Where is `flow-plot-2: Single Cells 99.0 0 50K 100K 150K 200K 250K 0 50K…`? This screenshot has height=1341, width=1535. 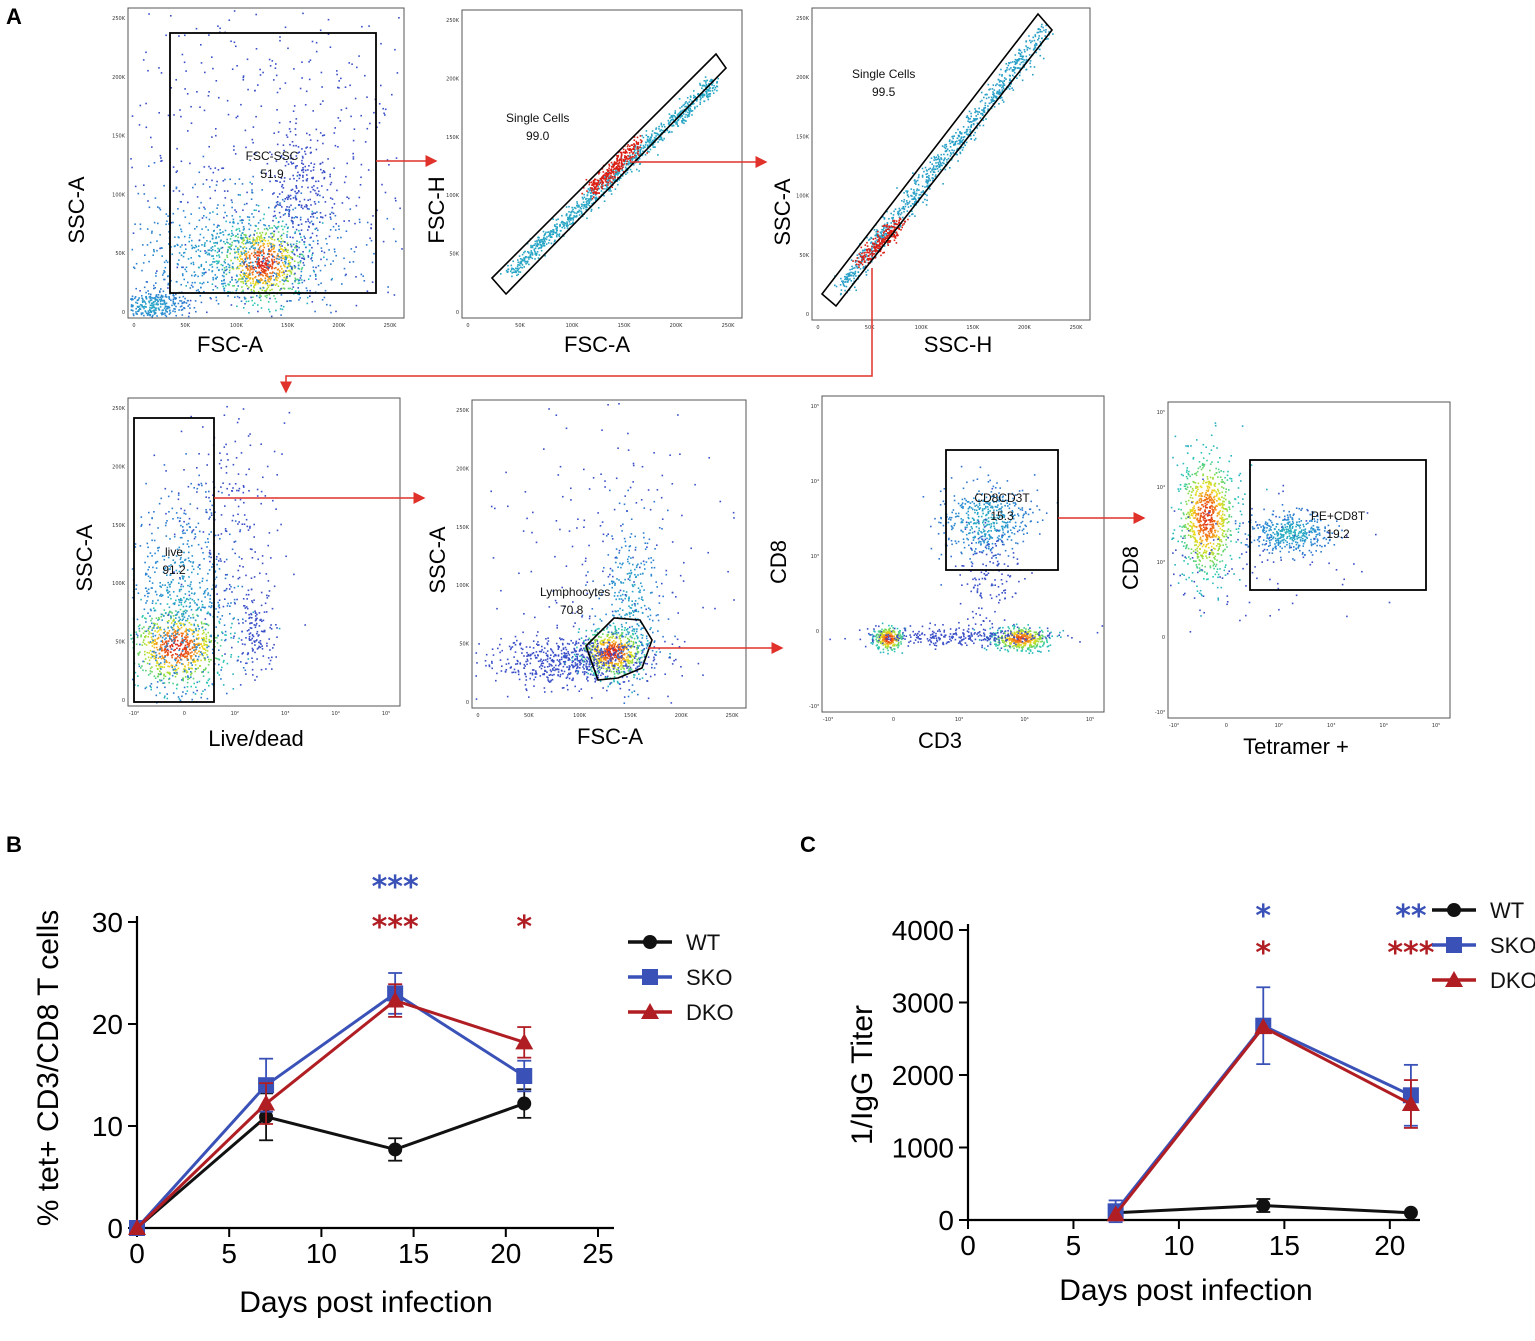 flow-plot-2: Single Cells 99.0 0 50K 100K 150K 200K 250K 0 50K… is located at coordinates (583, 183).